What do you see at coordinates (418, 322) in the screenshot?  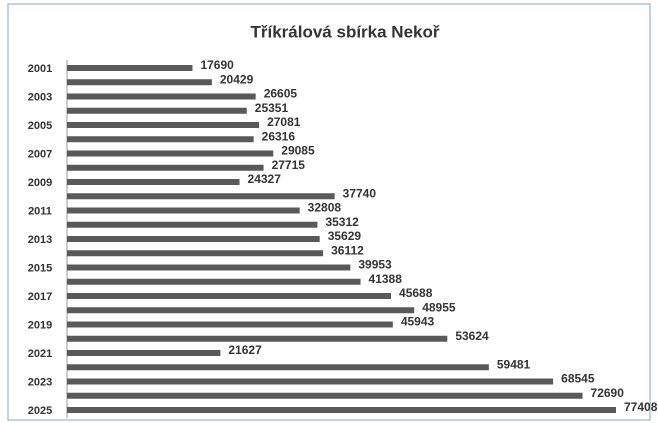 I see `data-label: 45943` at bounding box center [418, 322].